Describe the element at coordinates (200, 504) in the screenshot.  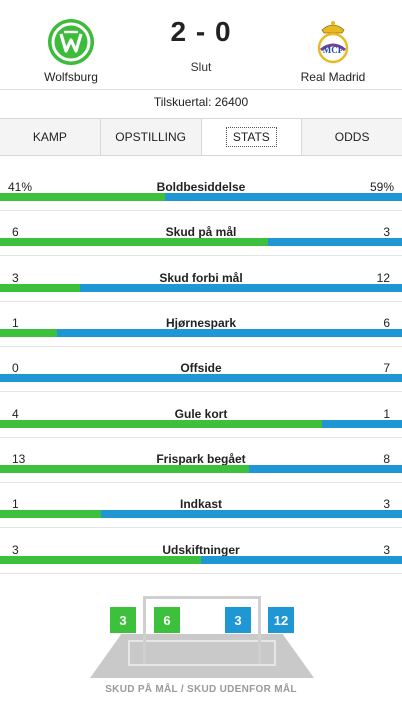
I see `stat-label: Indkast` at that location.